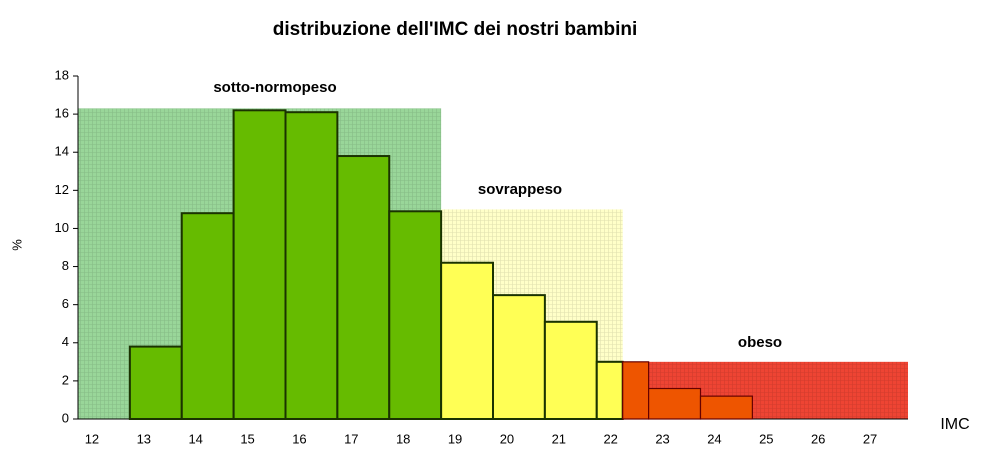 The width and height of the screenshot is (988, 453). I want to click on y-tick-label: 14, so click(62, 151).